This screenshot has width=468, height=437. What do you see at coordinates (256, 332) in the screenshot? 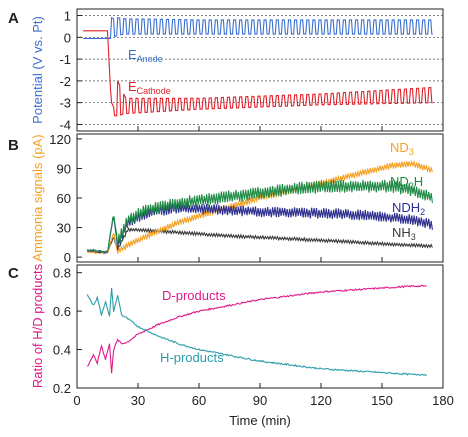
I see `series-h-products` at bounding box center [256, 332].